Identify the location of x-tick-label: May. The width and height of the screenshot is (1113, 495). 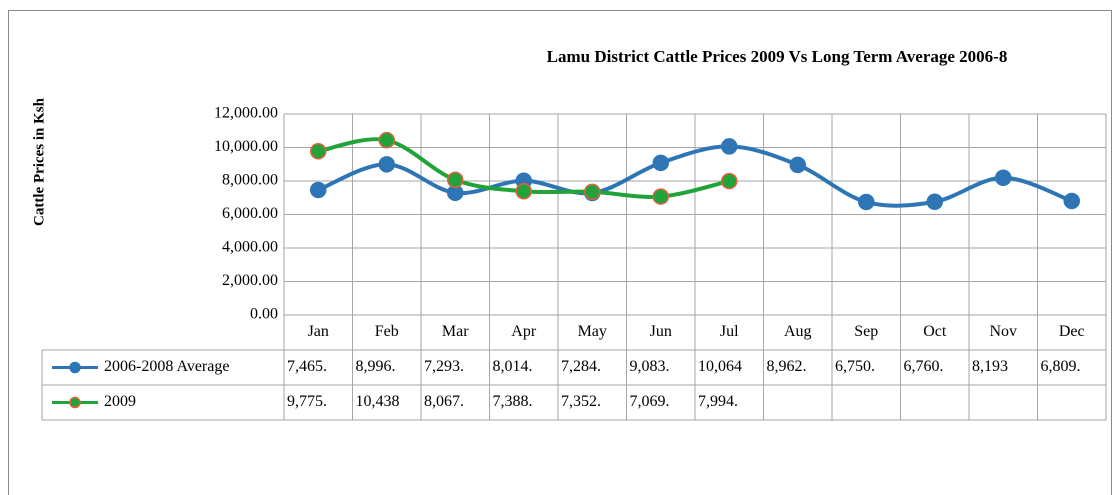
(592, 331).